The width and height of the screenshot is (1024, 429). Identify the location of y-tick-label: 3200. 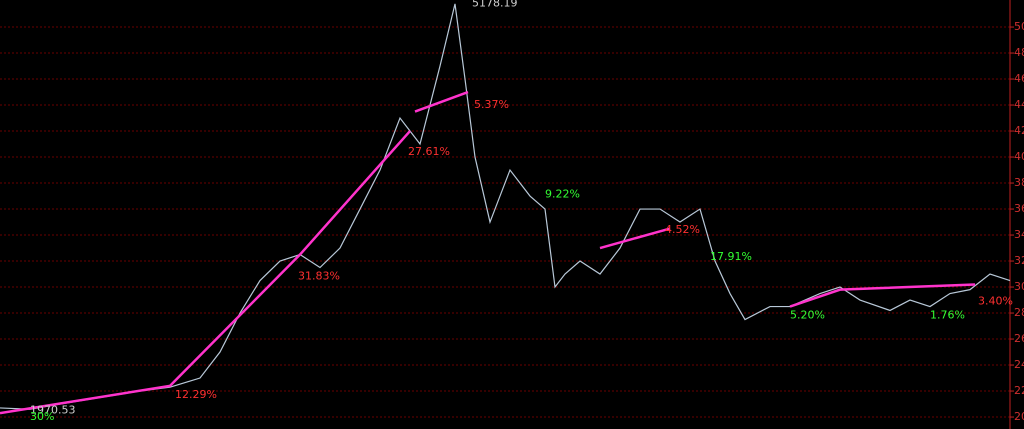
(1019, 260).